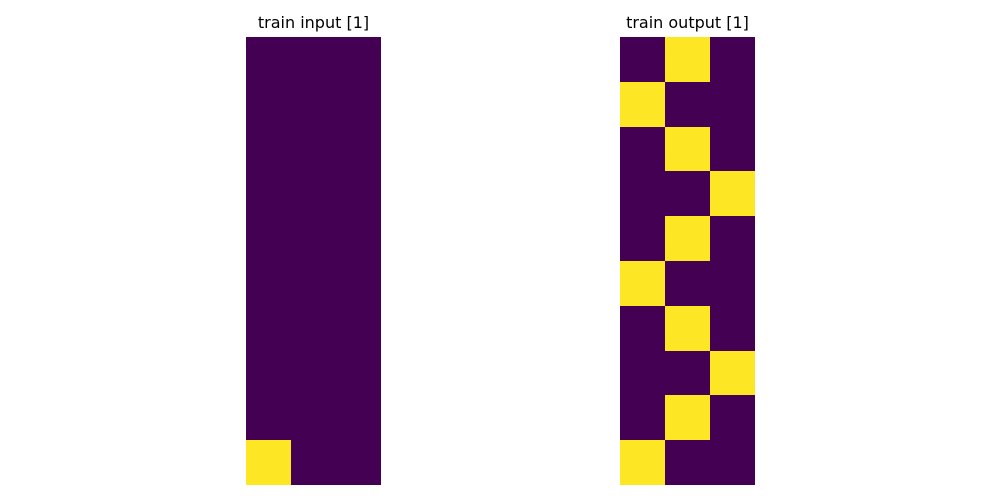 This screenshot has width=1000, height=500. Describe the element at coordinates (687, 22) in the screenshot. I see `train-output-title: train output [1]` at that location.